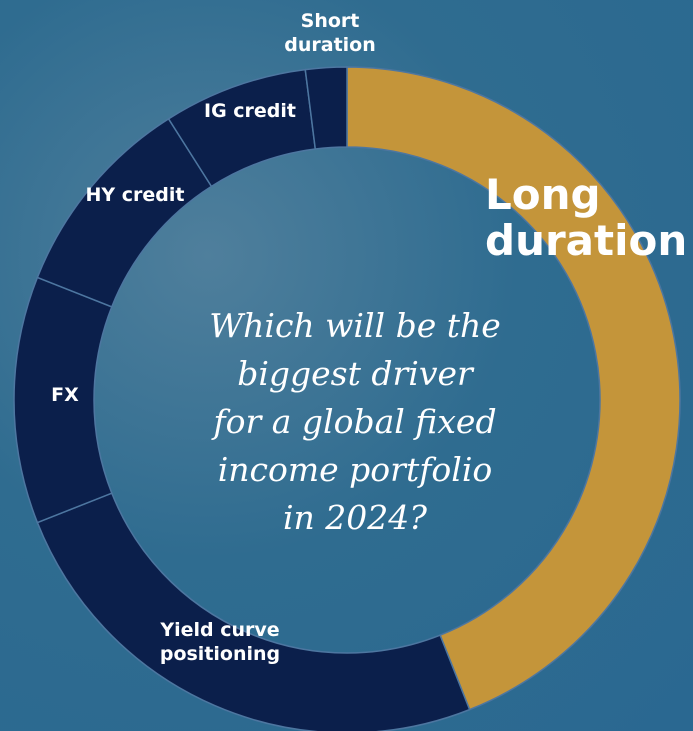 The image size is (693, 731). I want to click on segment-label: FX, so click(65, 395).